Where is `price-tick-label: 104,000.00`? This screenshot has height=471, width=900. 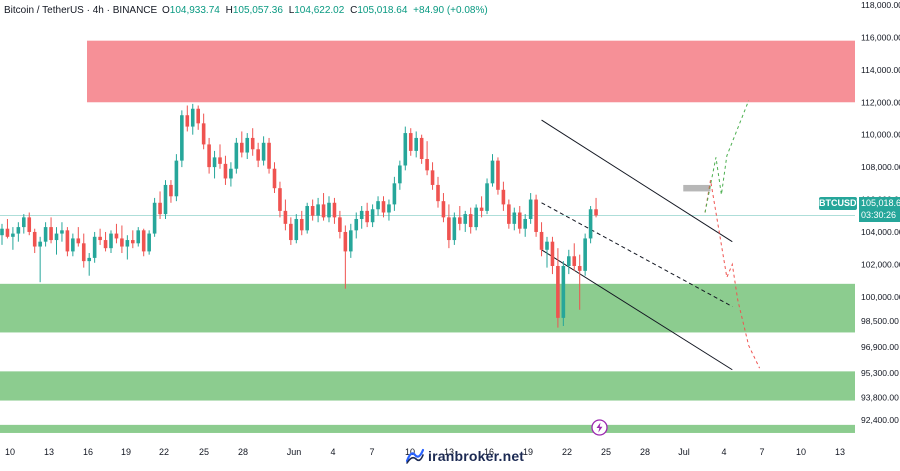
price-tick-label: 104,000.00 is located at coordinates (880, 232).